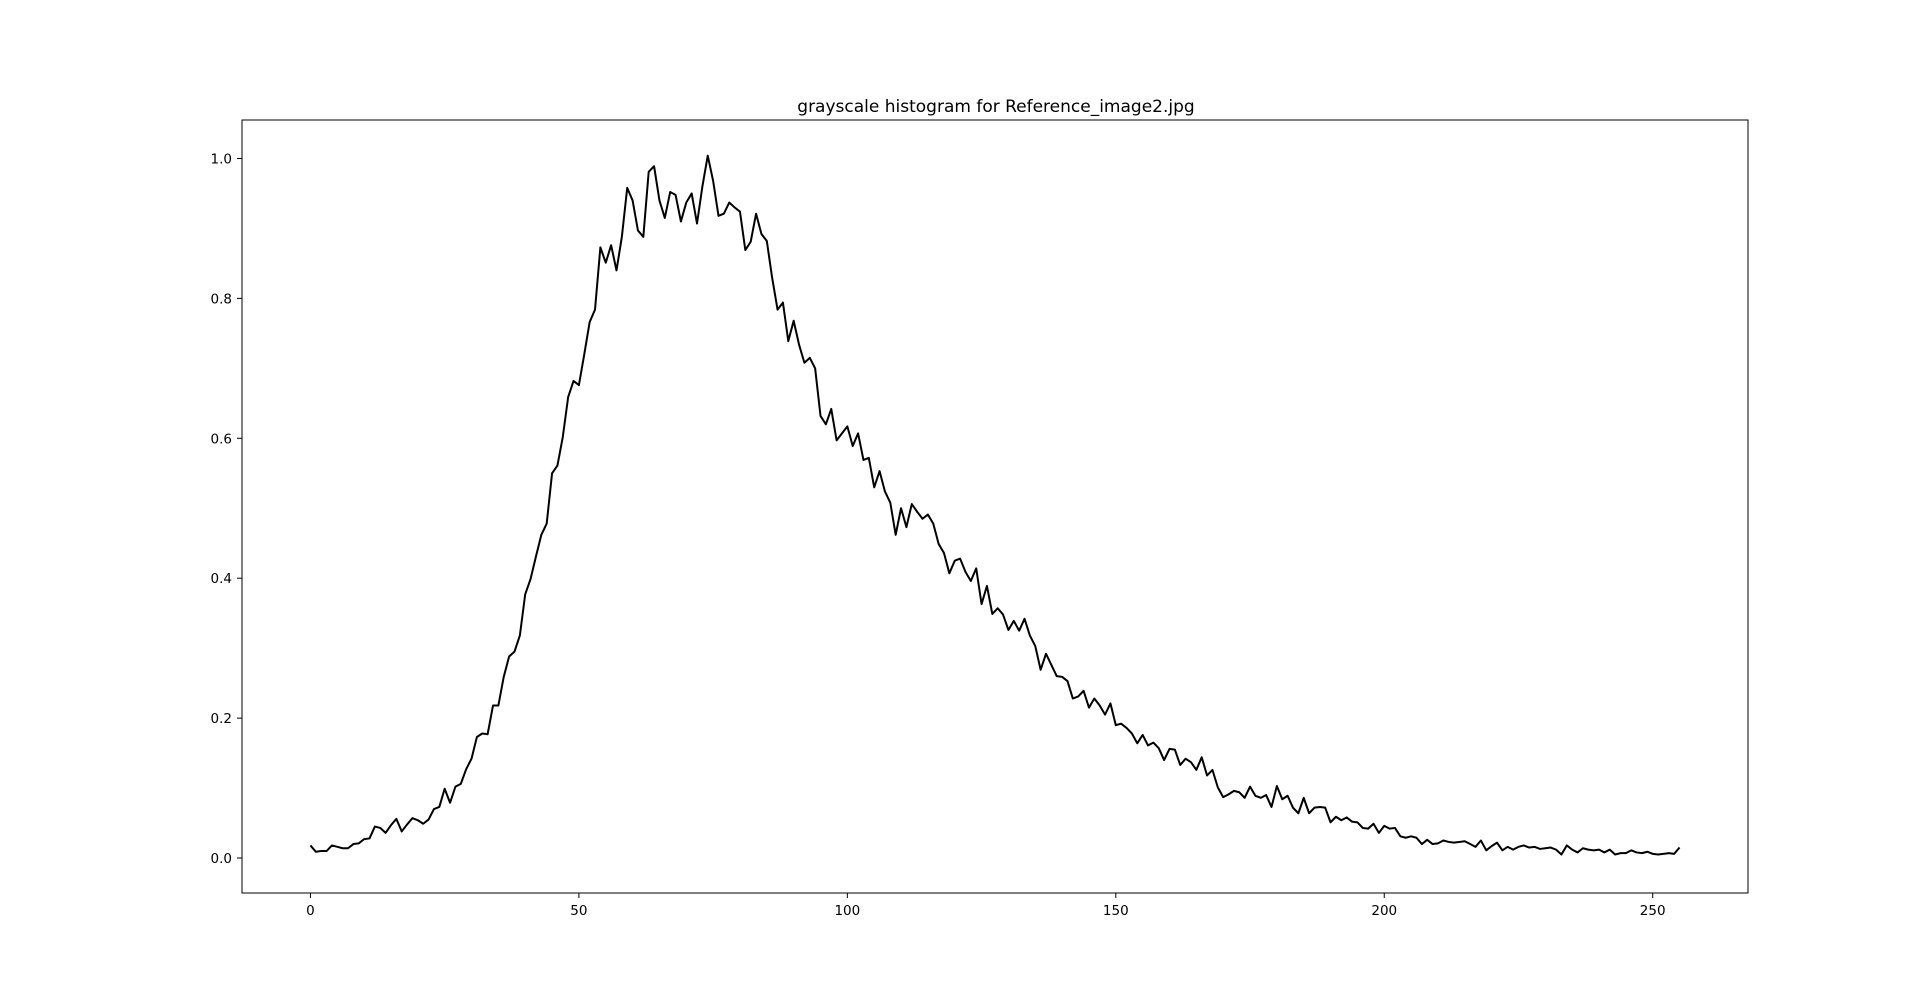  Describe the element at coordinates (221, 299) in the screenshot. I see `y-tick-label: 0.8` at that location.